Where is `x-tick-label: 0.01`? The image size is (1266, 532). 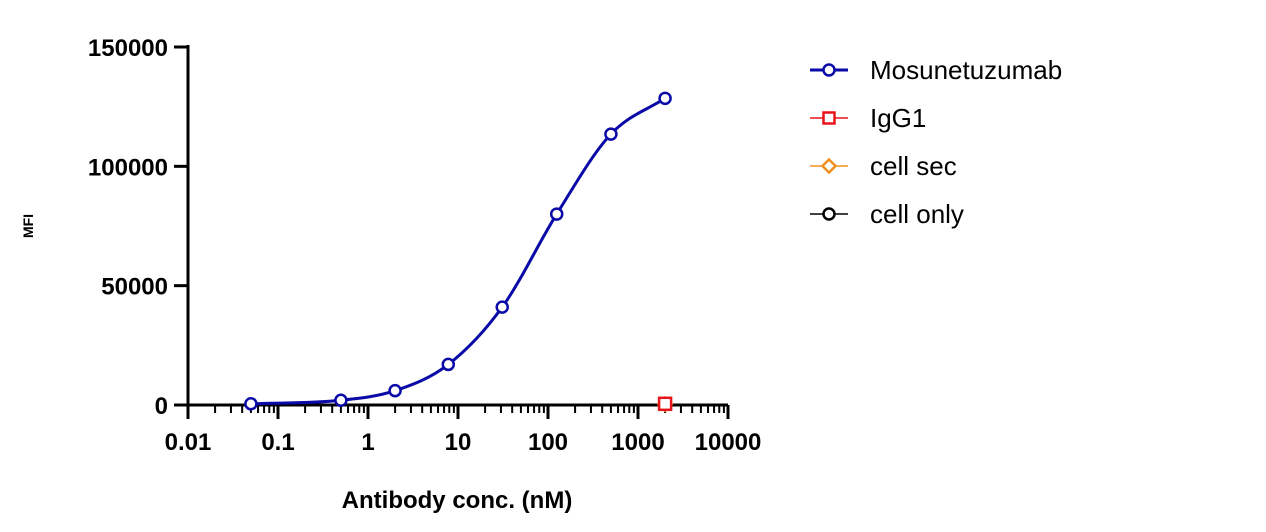 x-tick-label: 0.01 is located at coordinates (188, 442).